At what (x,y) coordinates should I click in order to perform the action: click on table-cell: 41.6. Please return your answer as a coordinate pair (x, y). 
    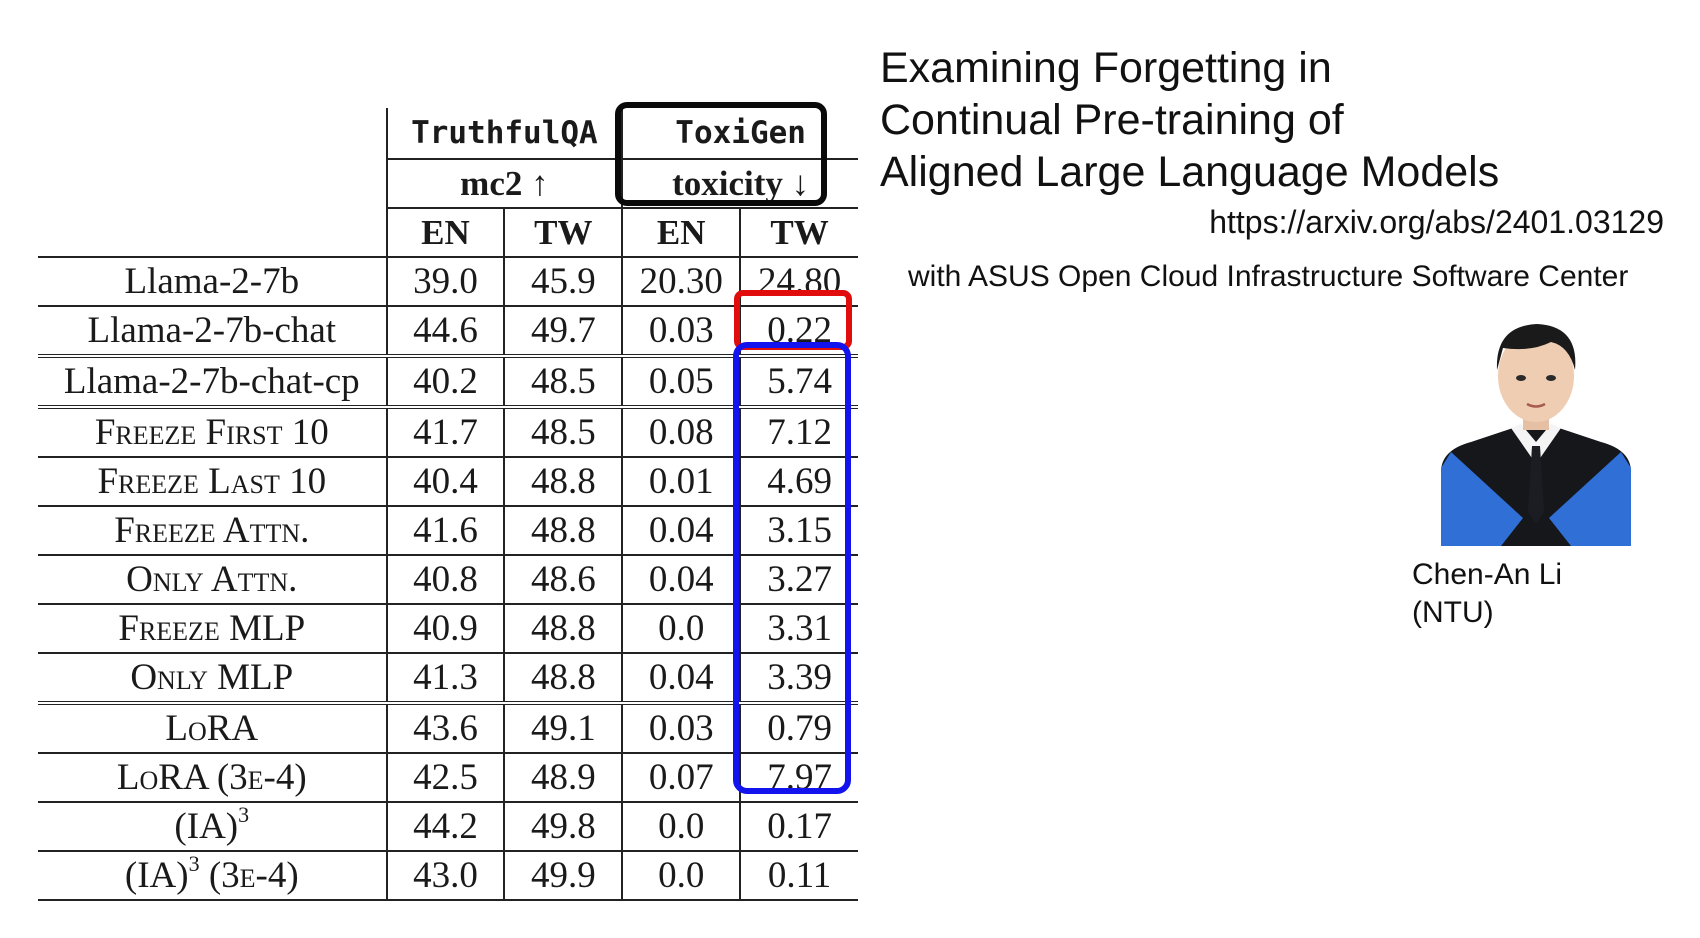
    Looking at the image, I should click on (445, 531).